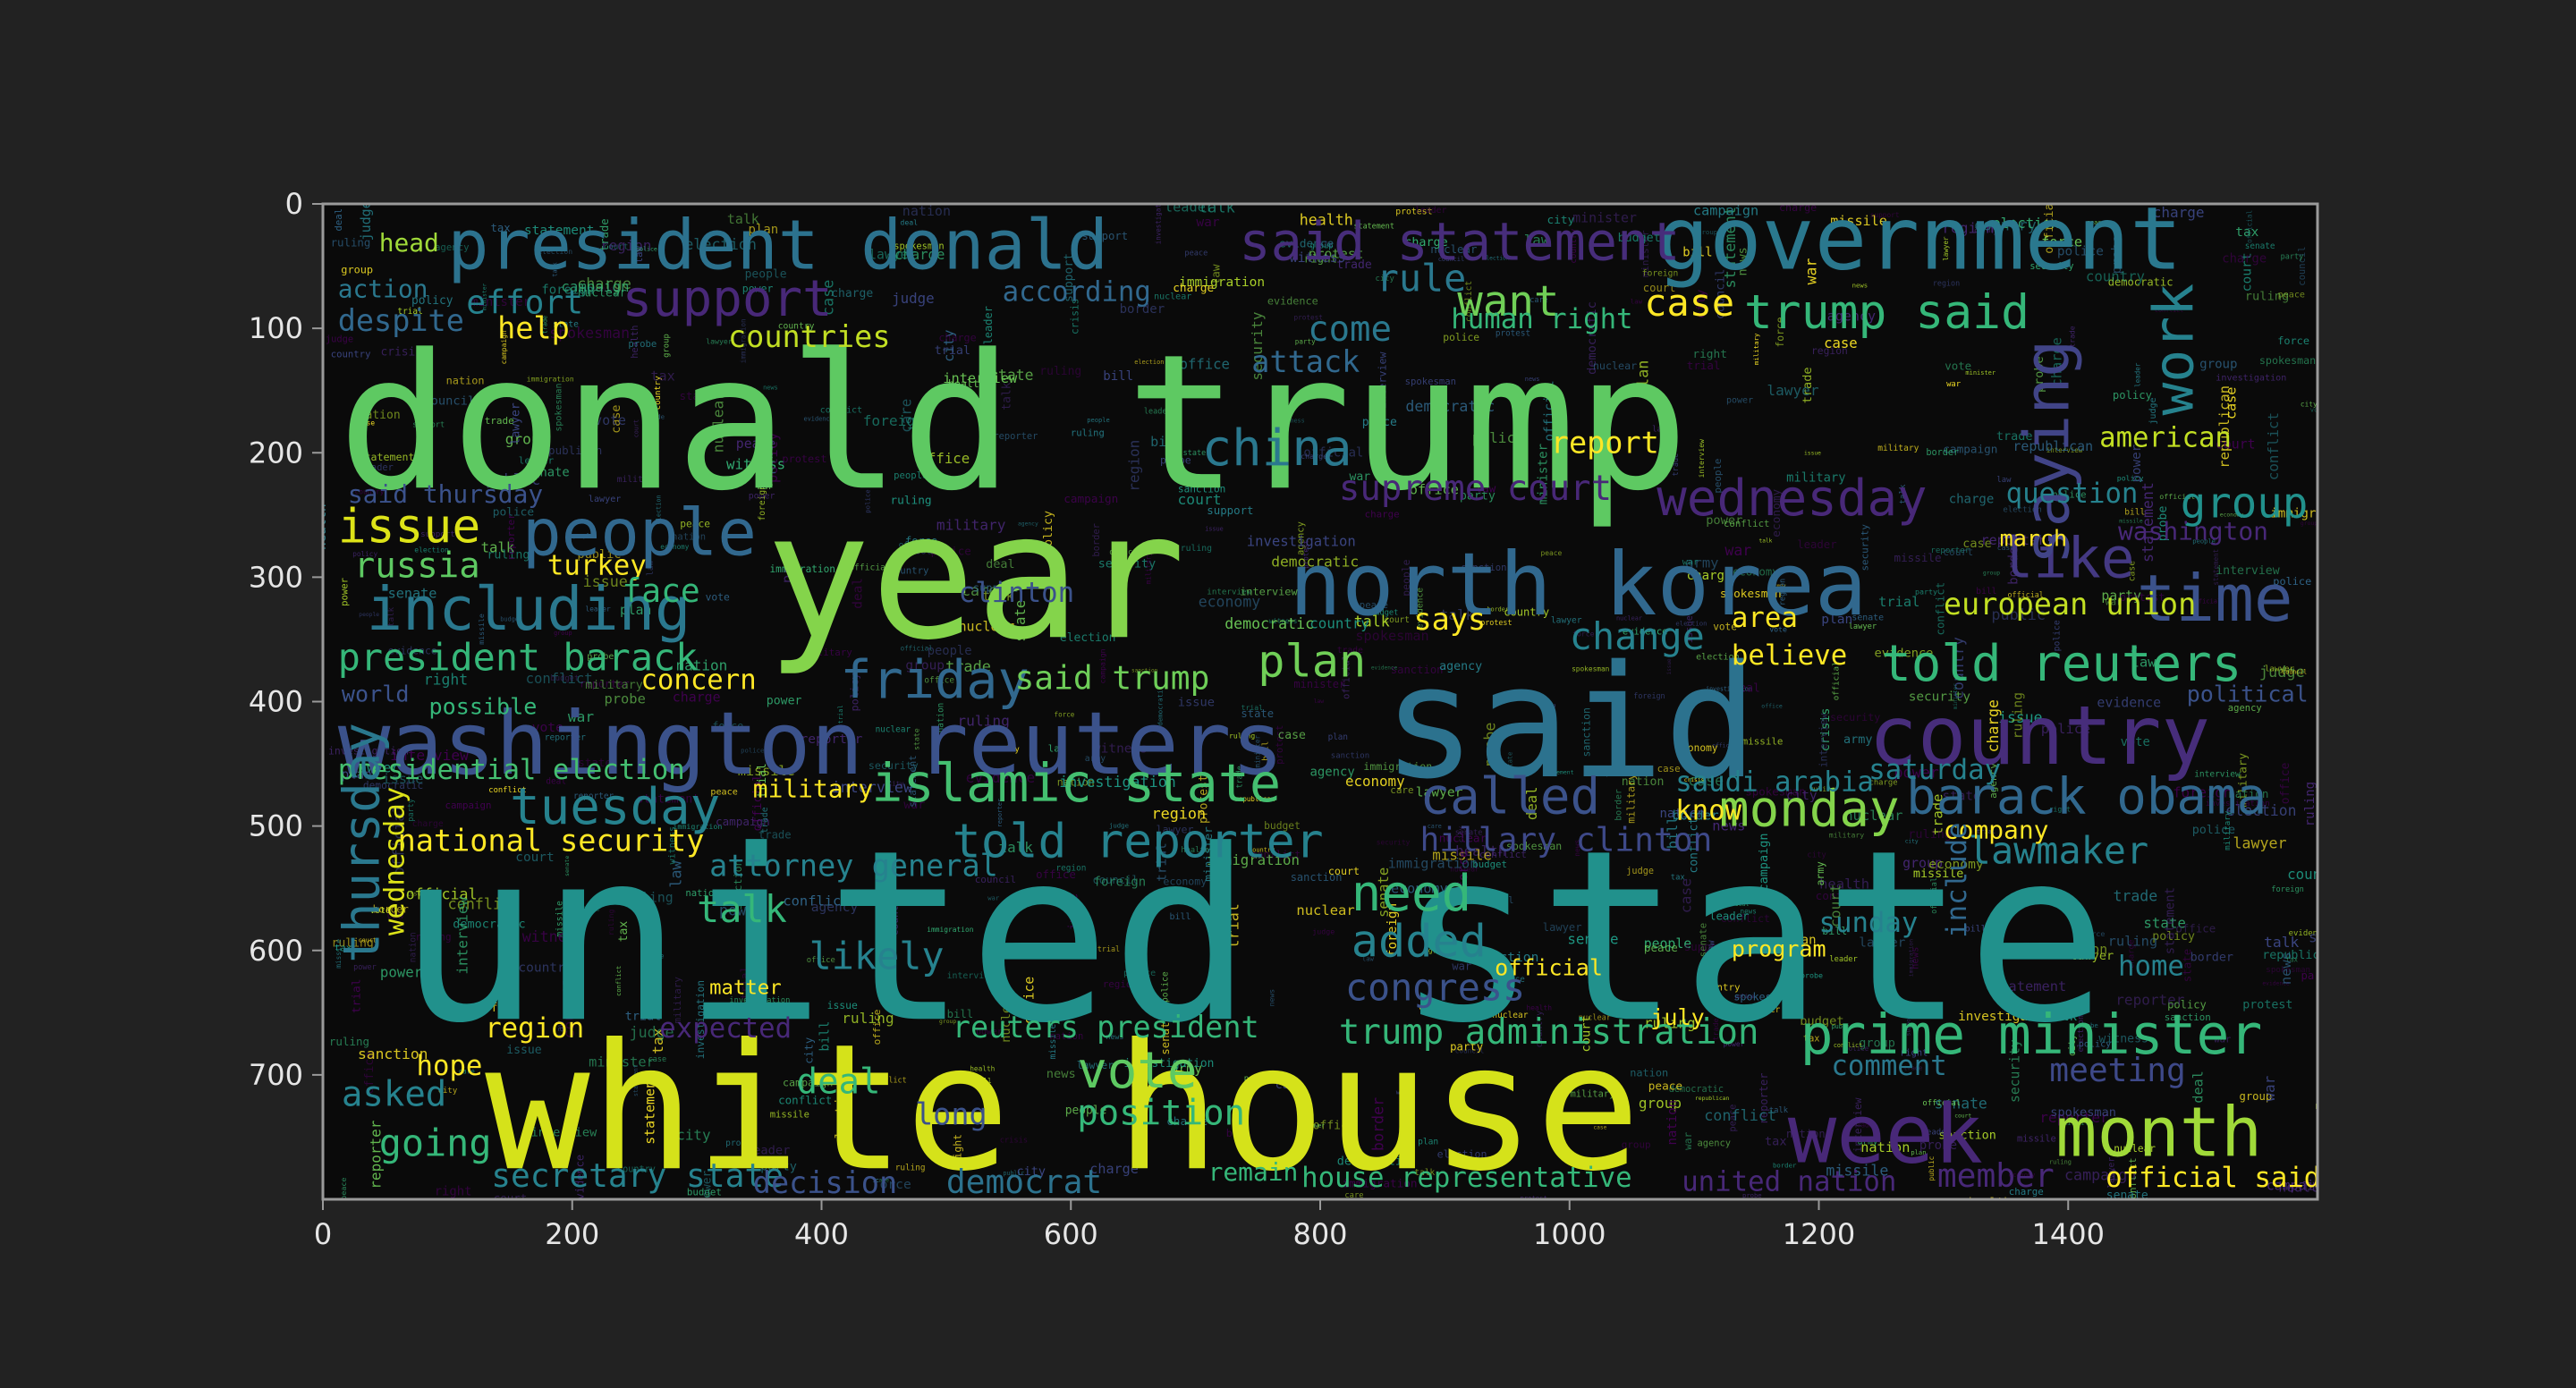  I want to click on filler-word: war, so click(1690, 563).